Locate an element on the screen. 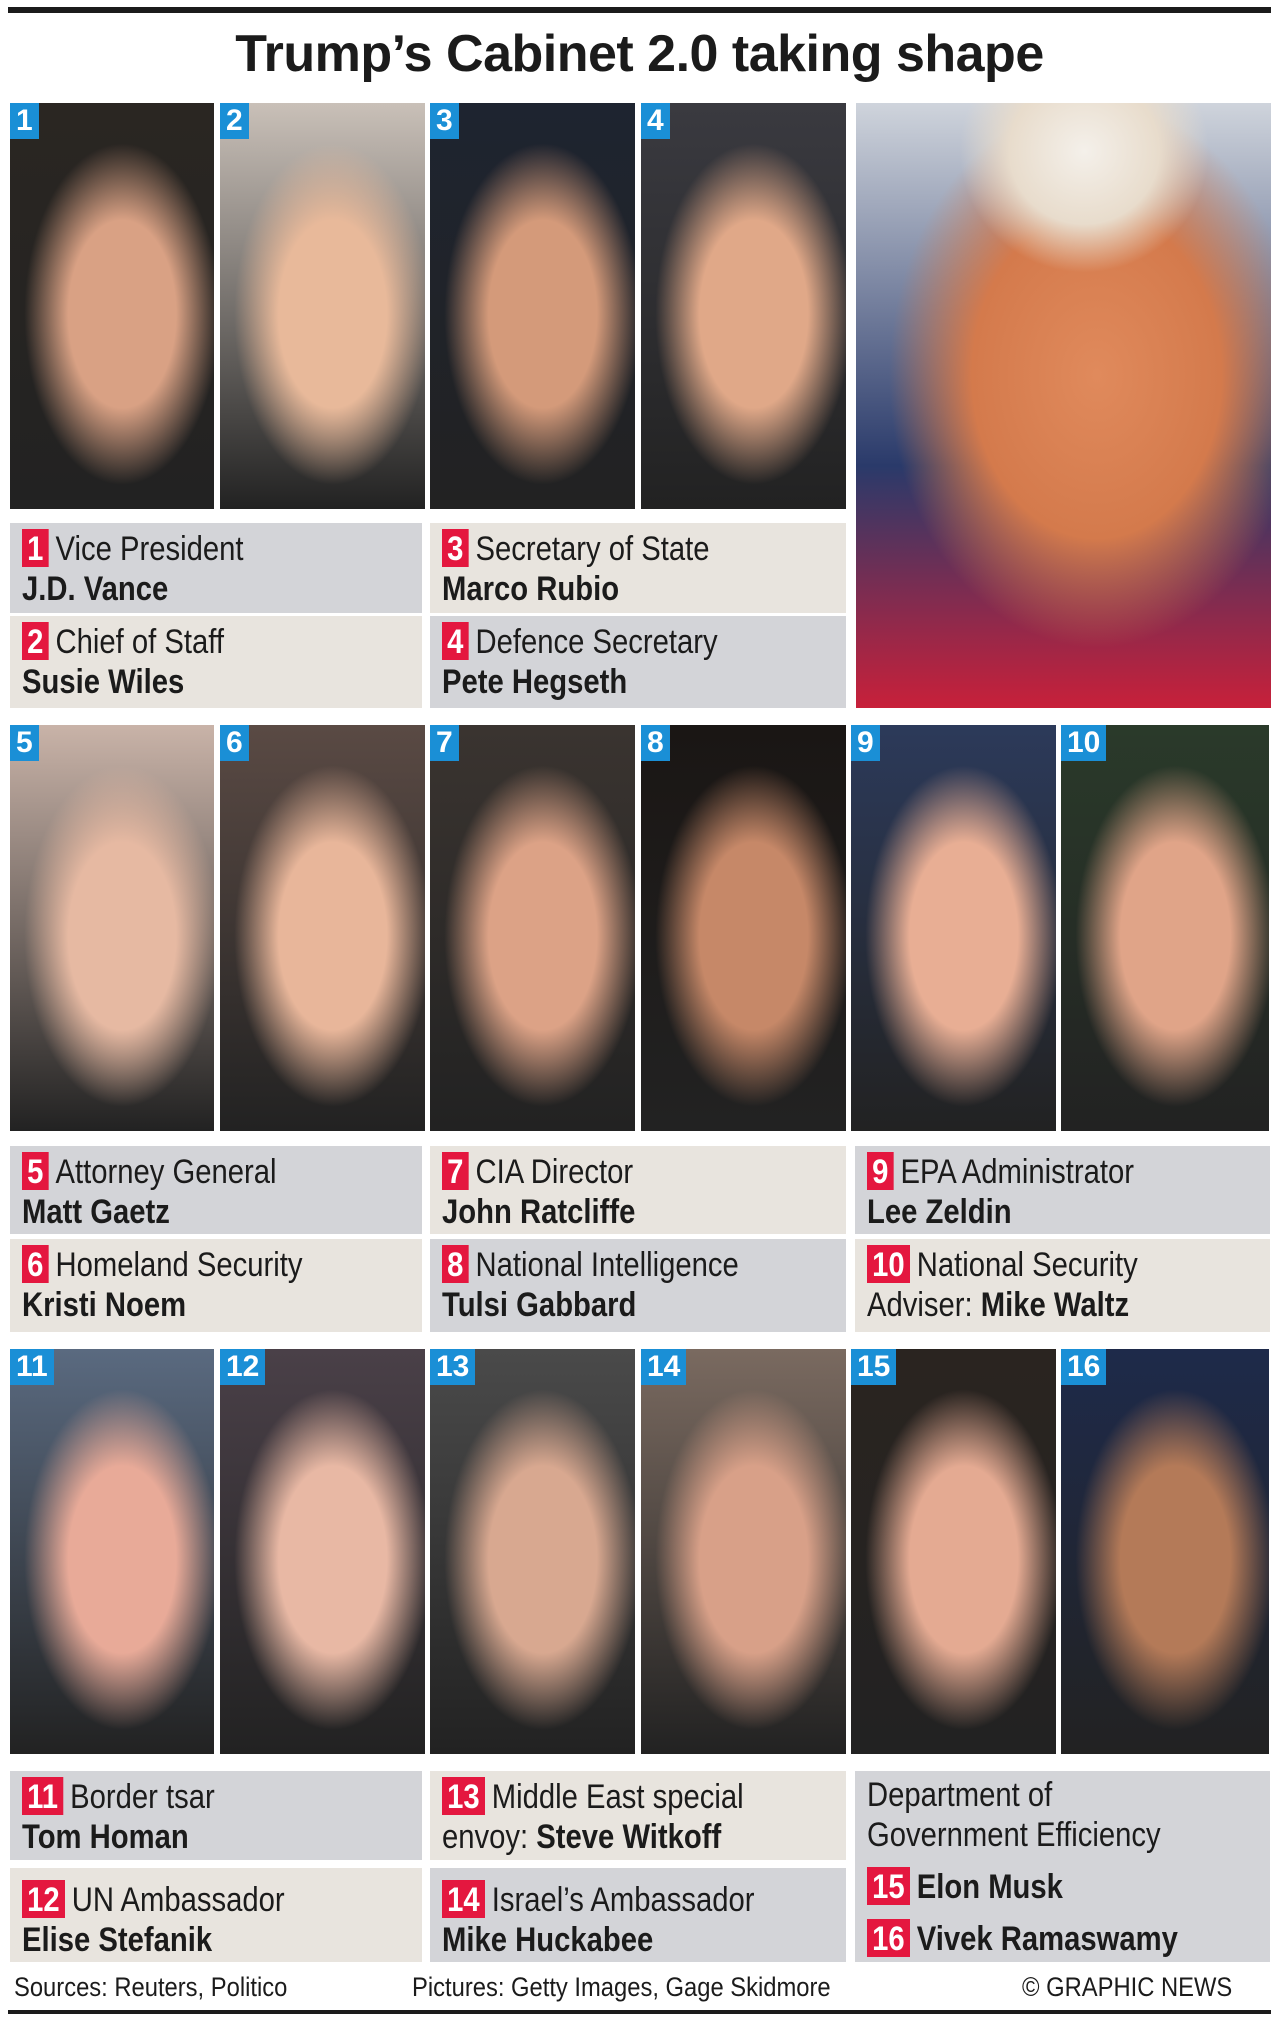 The height and width of the screenshot is (2022, 1279). photo-pete-hegseth: 4 is located at coordinates (743, 306).